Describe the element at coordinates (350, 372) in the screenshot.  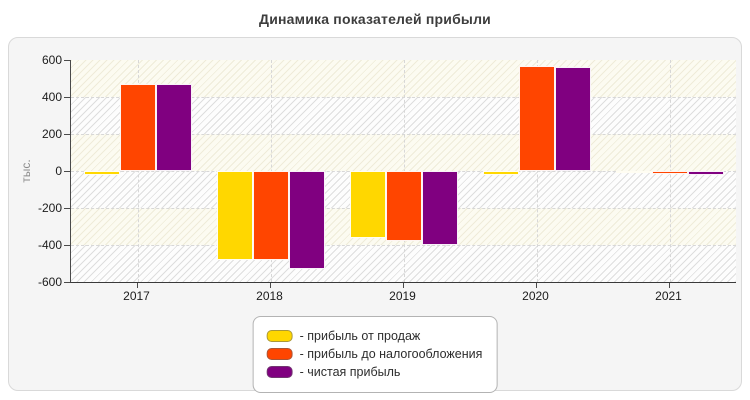
I see `legend-label: - чистая прибыль` at that location.